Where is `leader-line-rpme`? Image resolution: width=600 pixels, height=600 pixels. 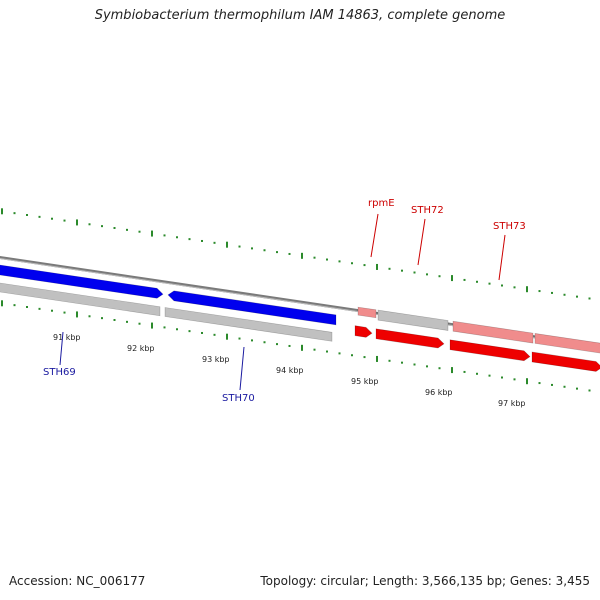 leader-line-rpme is located at coordinates (374, 235).